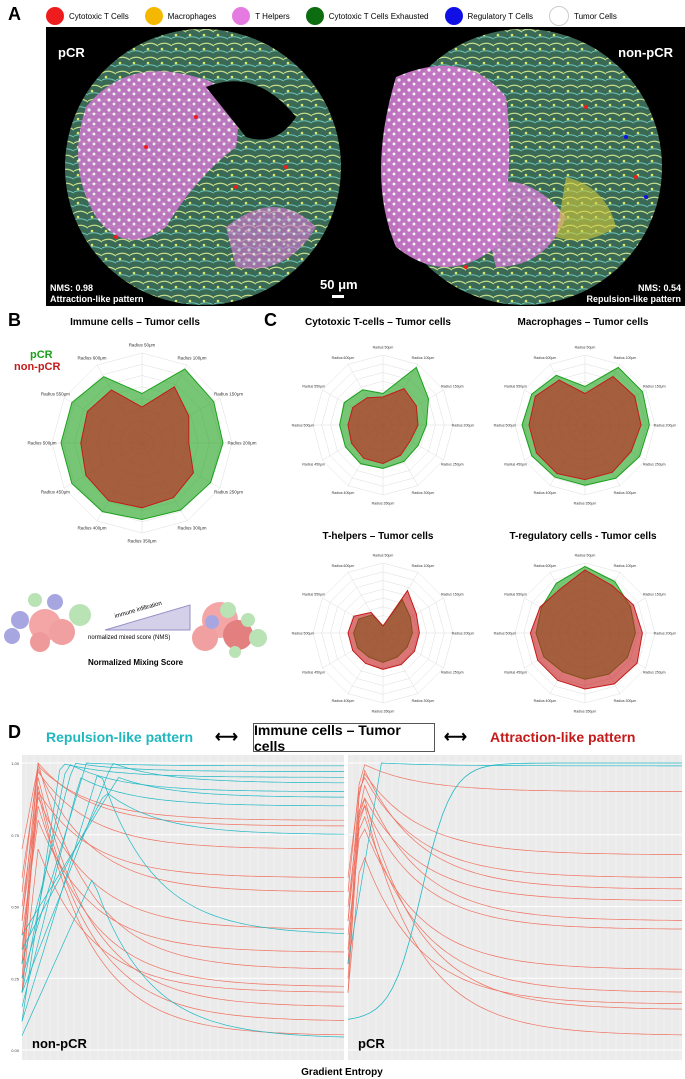 The width and height of the screenshot is (685, 1079). Describe the element at coordinates (14, 732) in the screenshot. I see `panel-label-d: D` at that location.